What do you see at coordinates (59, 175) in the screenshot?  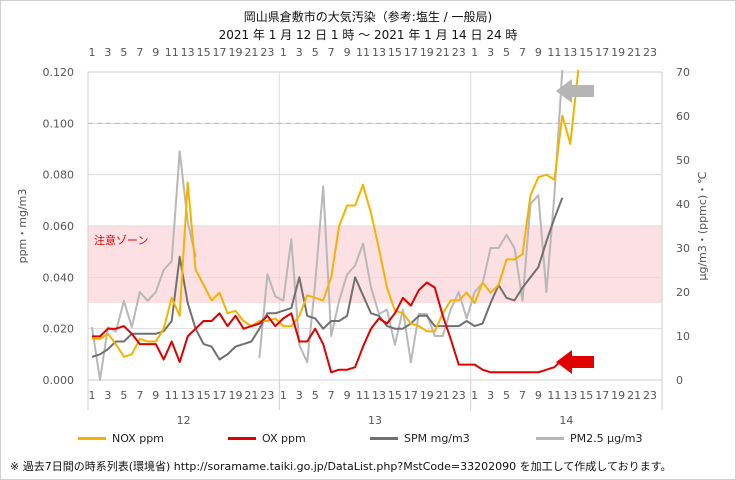 I see `y-left-tick-label: 0.080` at bounding box center [59, 175].